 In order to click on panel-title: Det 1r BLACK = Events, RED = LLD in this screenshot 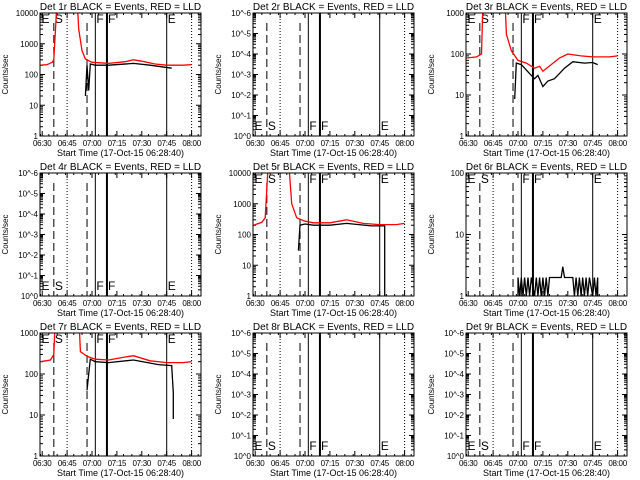, I will do `click(120, 7)`.